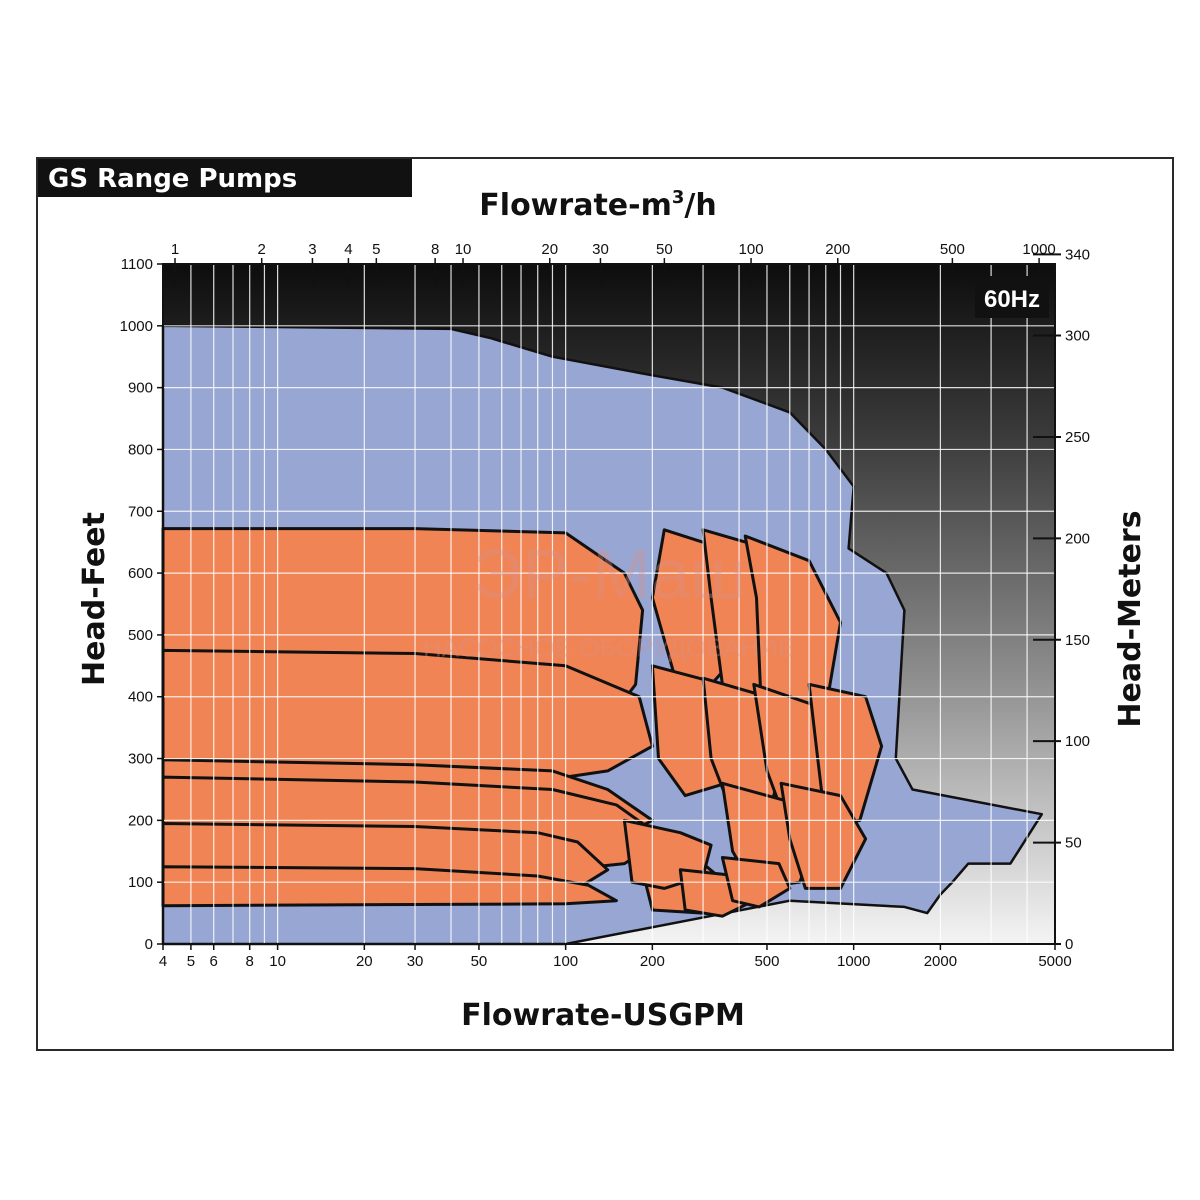 The width and height of the screenshot is (1200, 1200). I want to click on title-background, so click(225, 178).